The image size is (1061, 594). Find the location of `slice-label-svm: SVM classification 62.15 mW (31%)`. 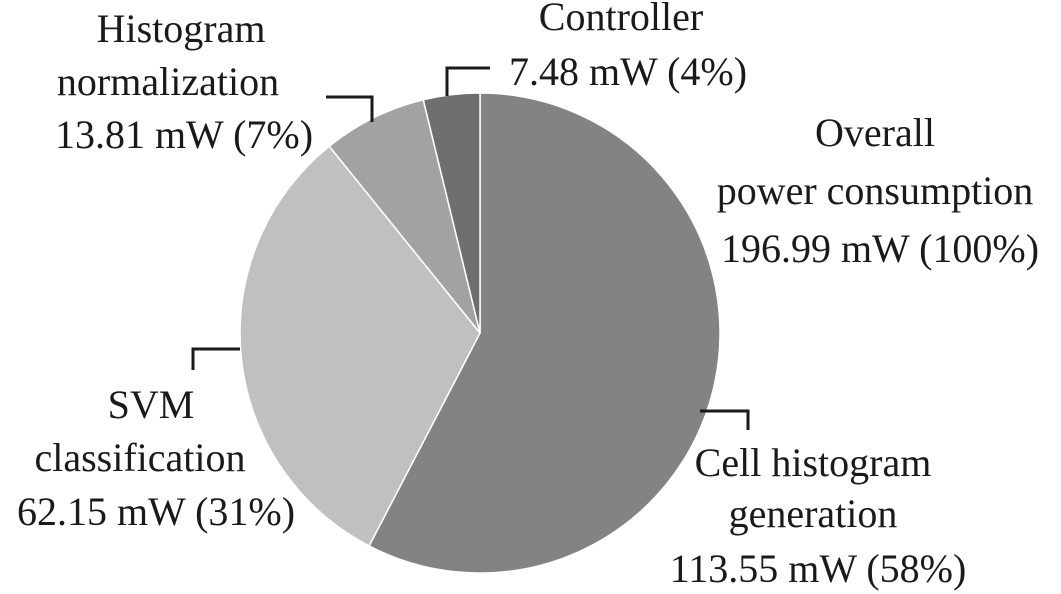

slice-label-svm: SVM classification 62.15 mW (31%) is located at coordinates (156, 458).